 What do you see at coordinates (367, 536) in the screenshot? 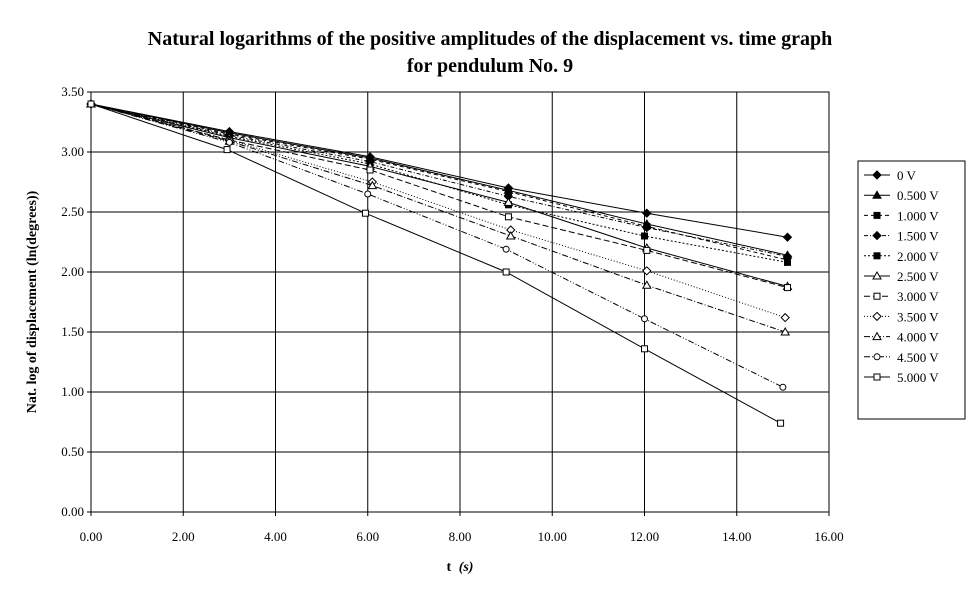
I see `x-tick-label: 6.00` at bounding box center [367, 536].